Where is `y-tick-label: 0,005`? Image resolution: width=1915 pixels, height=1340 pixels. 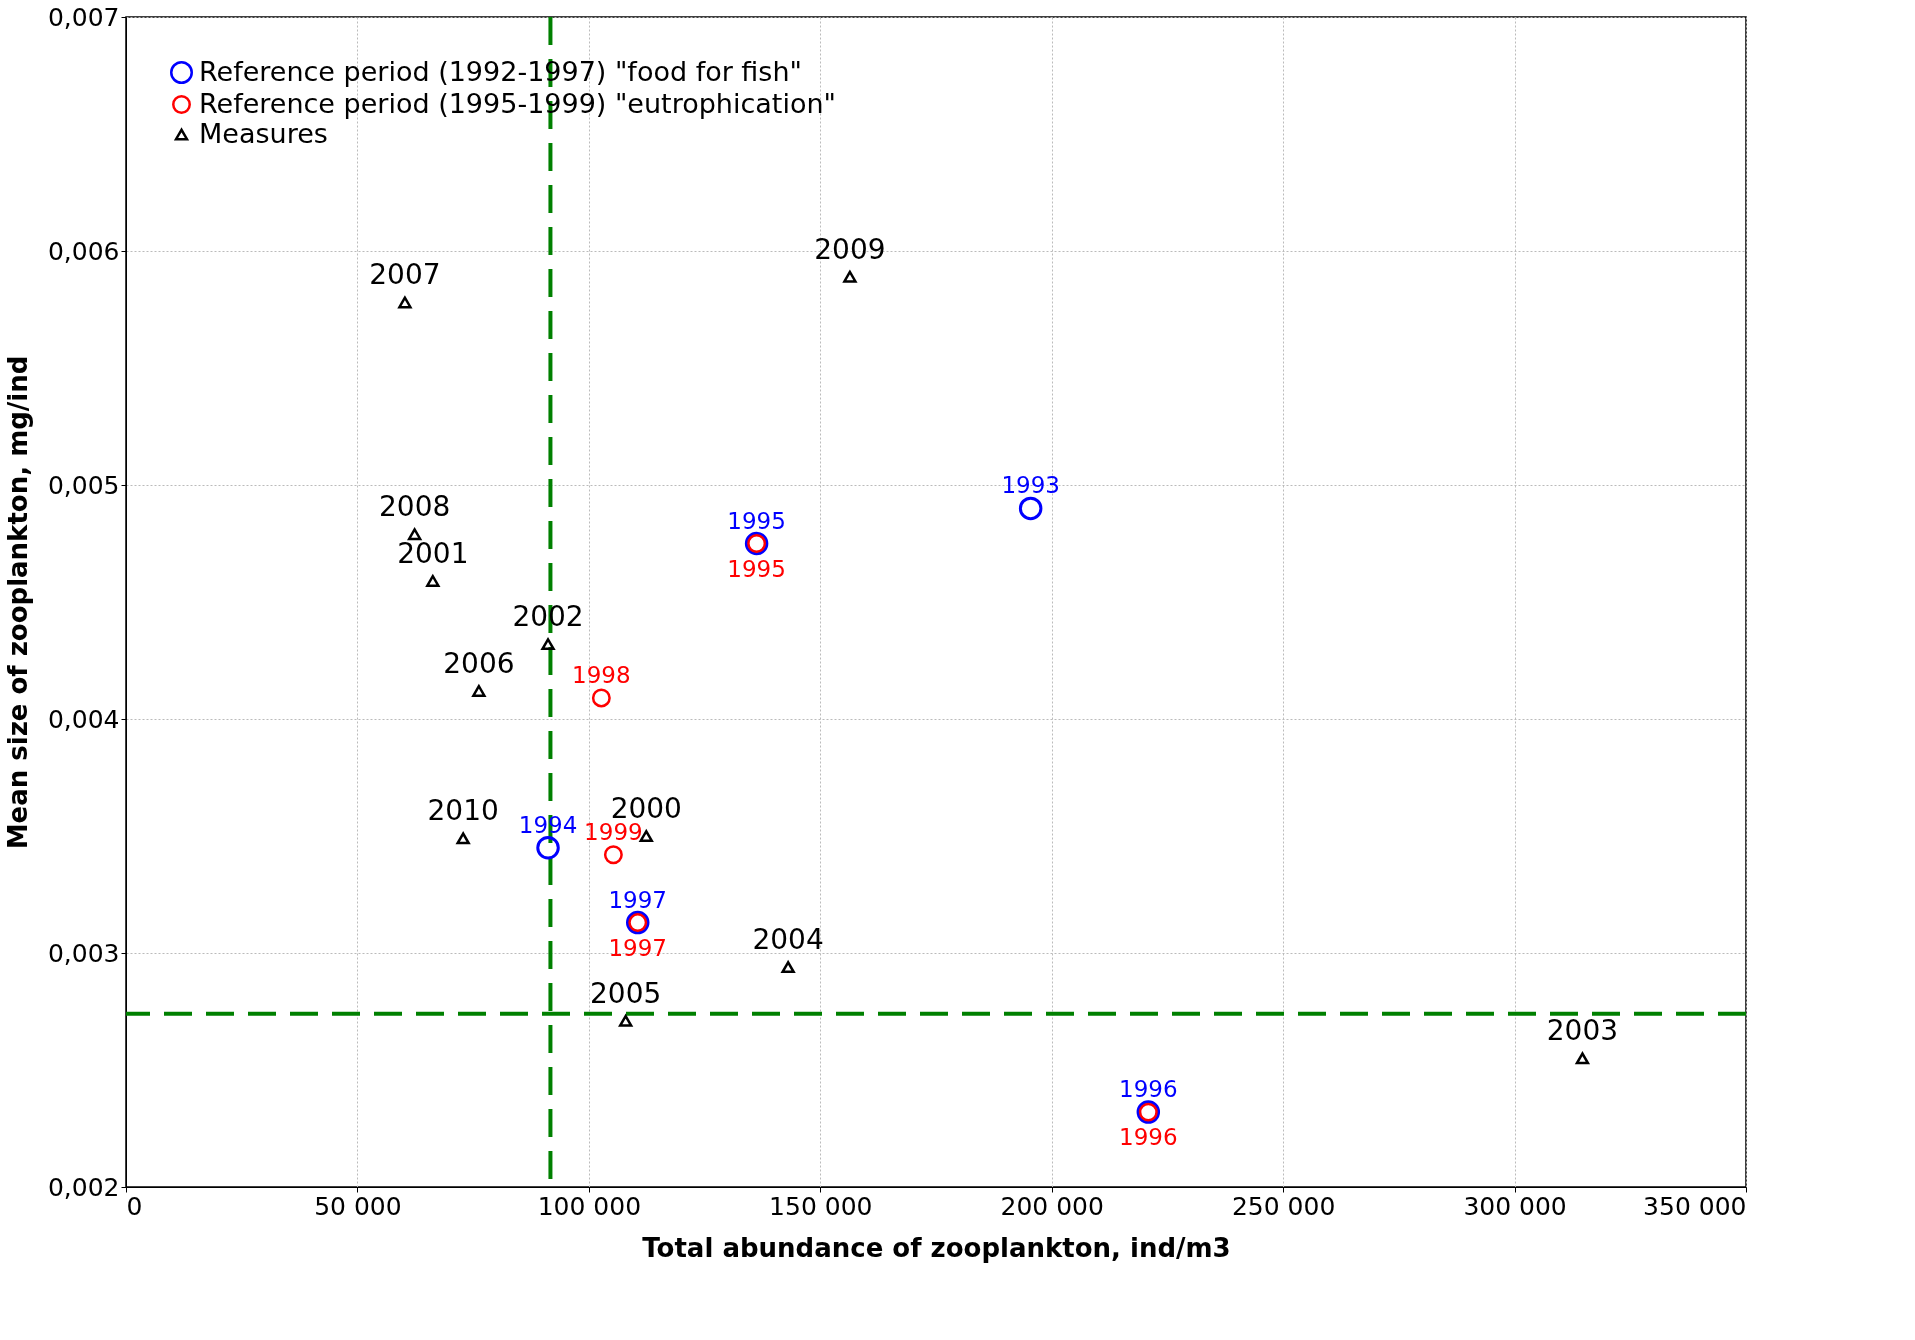
y-tick-label: 0,005 is located at coordinates (83, 485).